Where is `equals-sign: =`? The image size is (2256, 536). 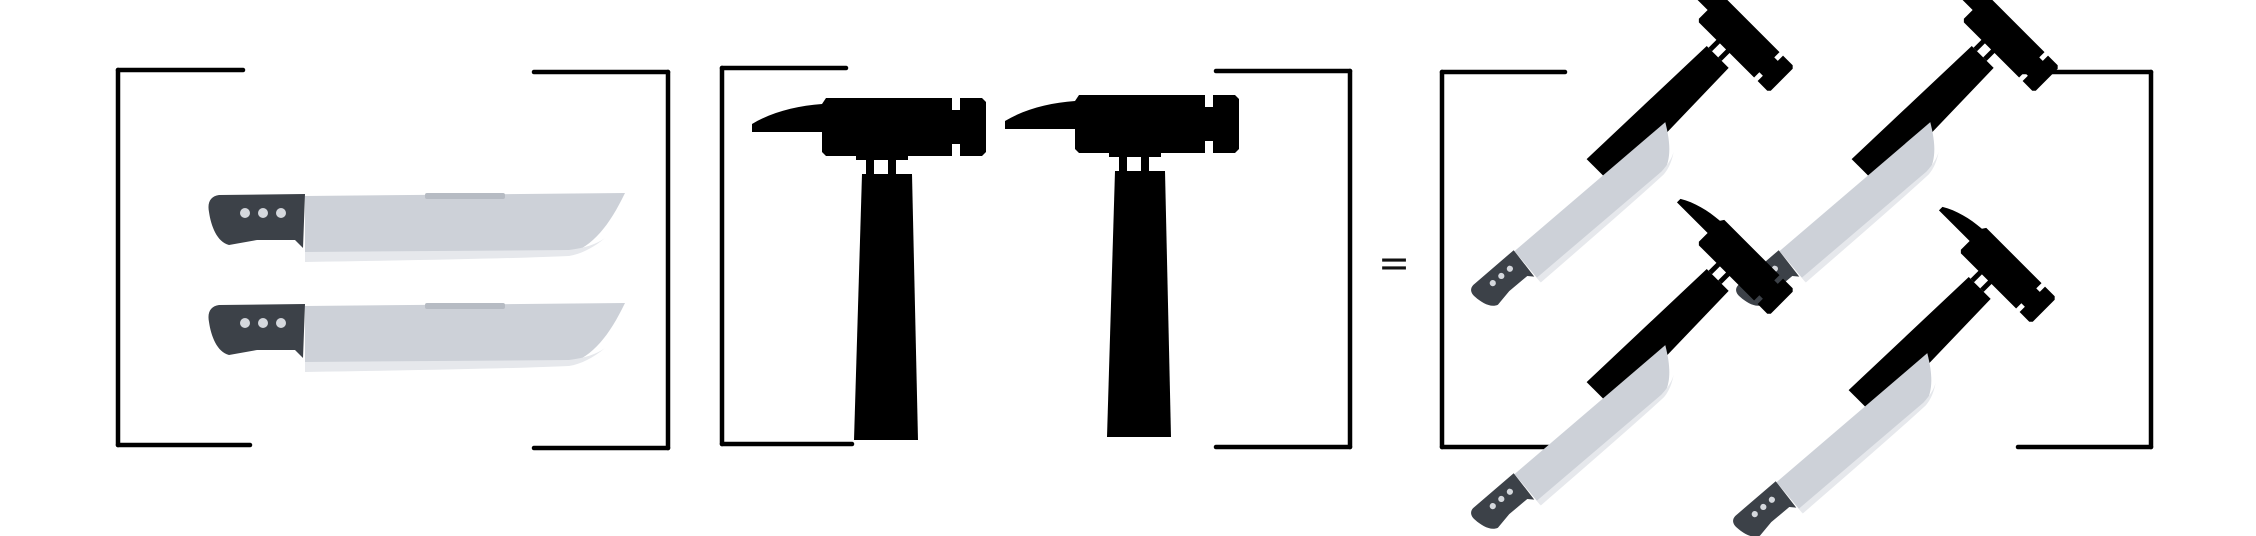 equals-sign: = is located at coordinates (1394, 263).